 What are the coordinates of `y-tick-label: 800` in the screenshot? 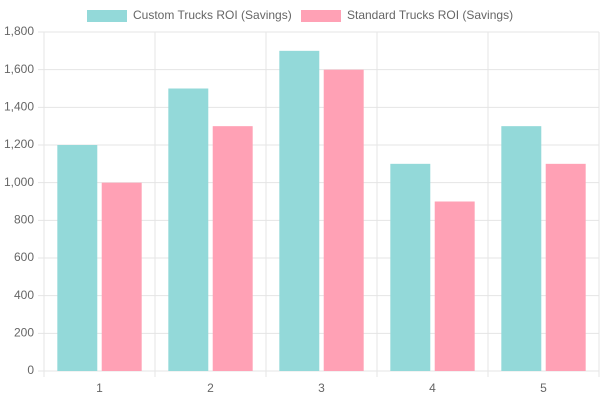 It's located at (24, 220).